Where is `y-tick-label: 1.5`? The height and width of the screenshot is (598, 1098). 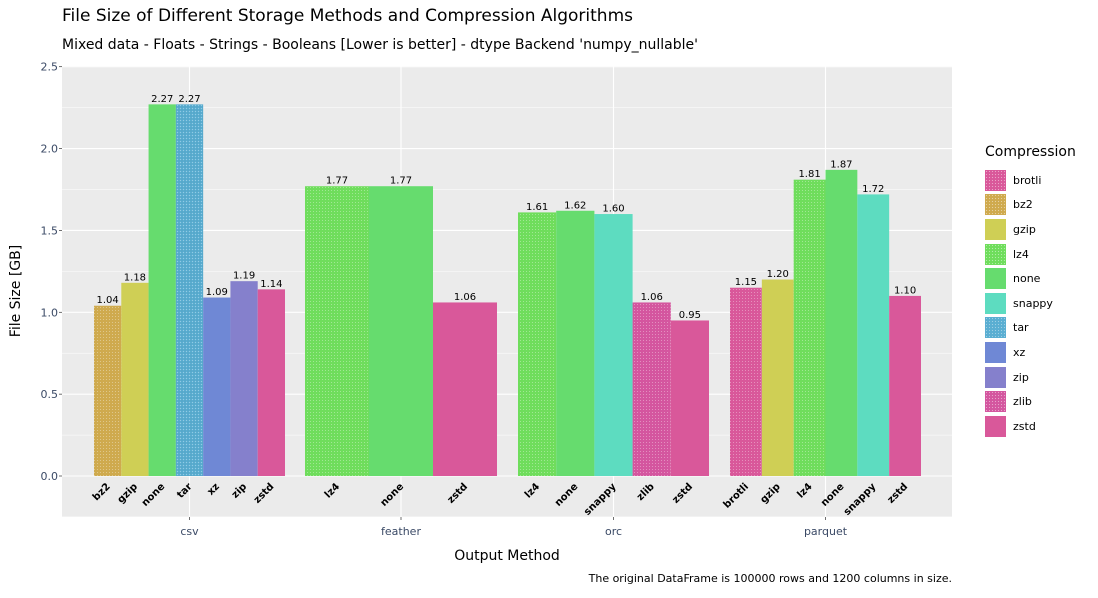 y-tick-label: 1.5 is located at coordinates (50, 230).